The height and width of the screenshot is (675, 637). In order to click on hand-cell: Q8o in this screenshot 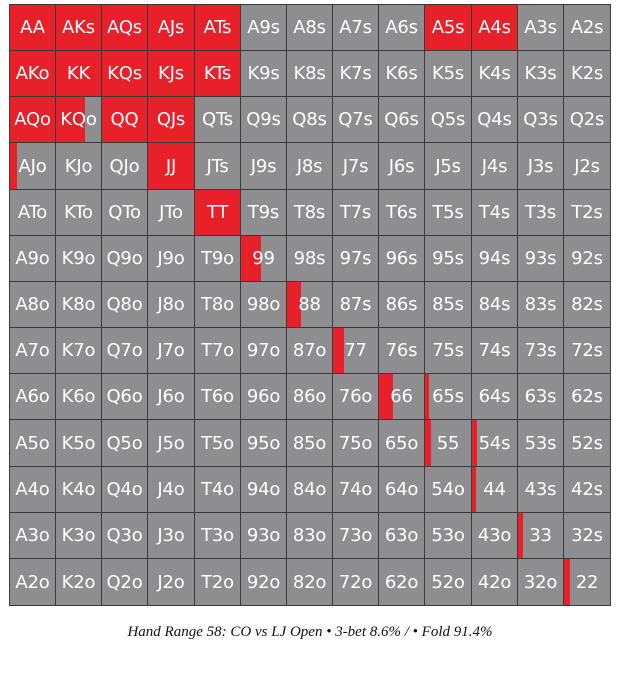, I will do `click(125, 305)`.